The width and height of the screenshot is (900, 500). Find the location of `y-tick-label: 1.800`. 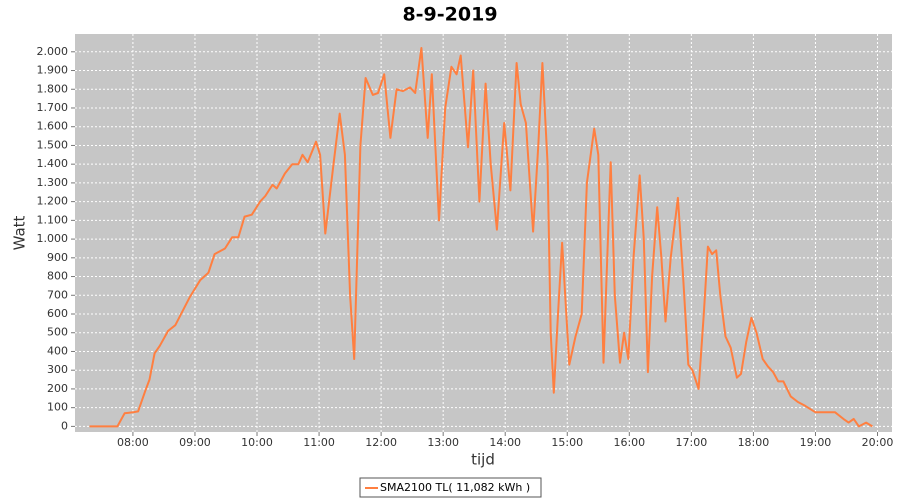

y-tick-label: 1.800 is located at coordinates (53, 88).